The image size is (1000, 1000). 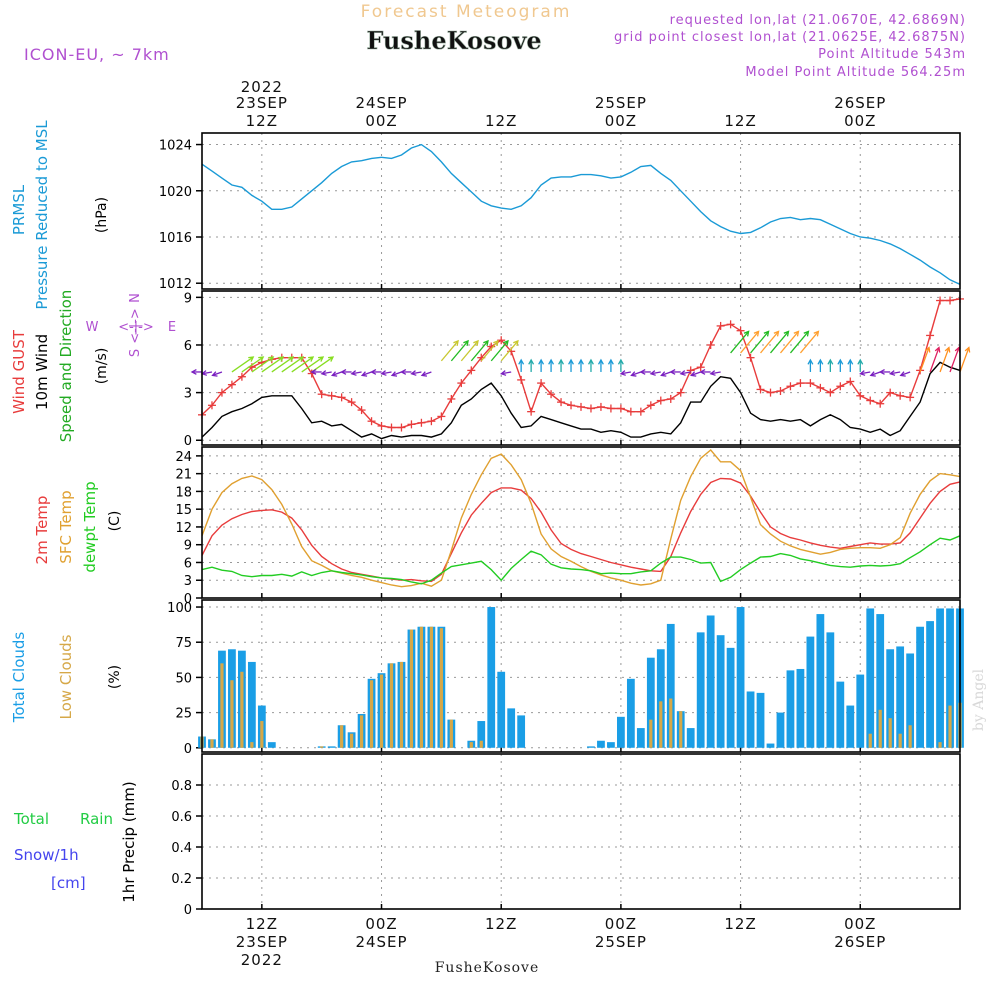 What do you see at coordinates (42, 372) in the screenshot?
I see `wind-10m-label: 10m Wind` at bounding box center [42, 372].